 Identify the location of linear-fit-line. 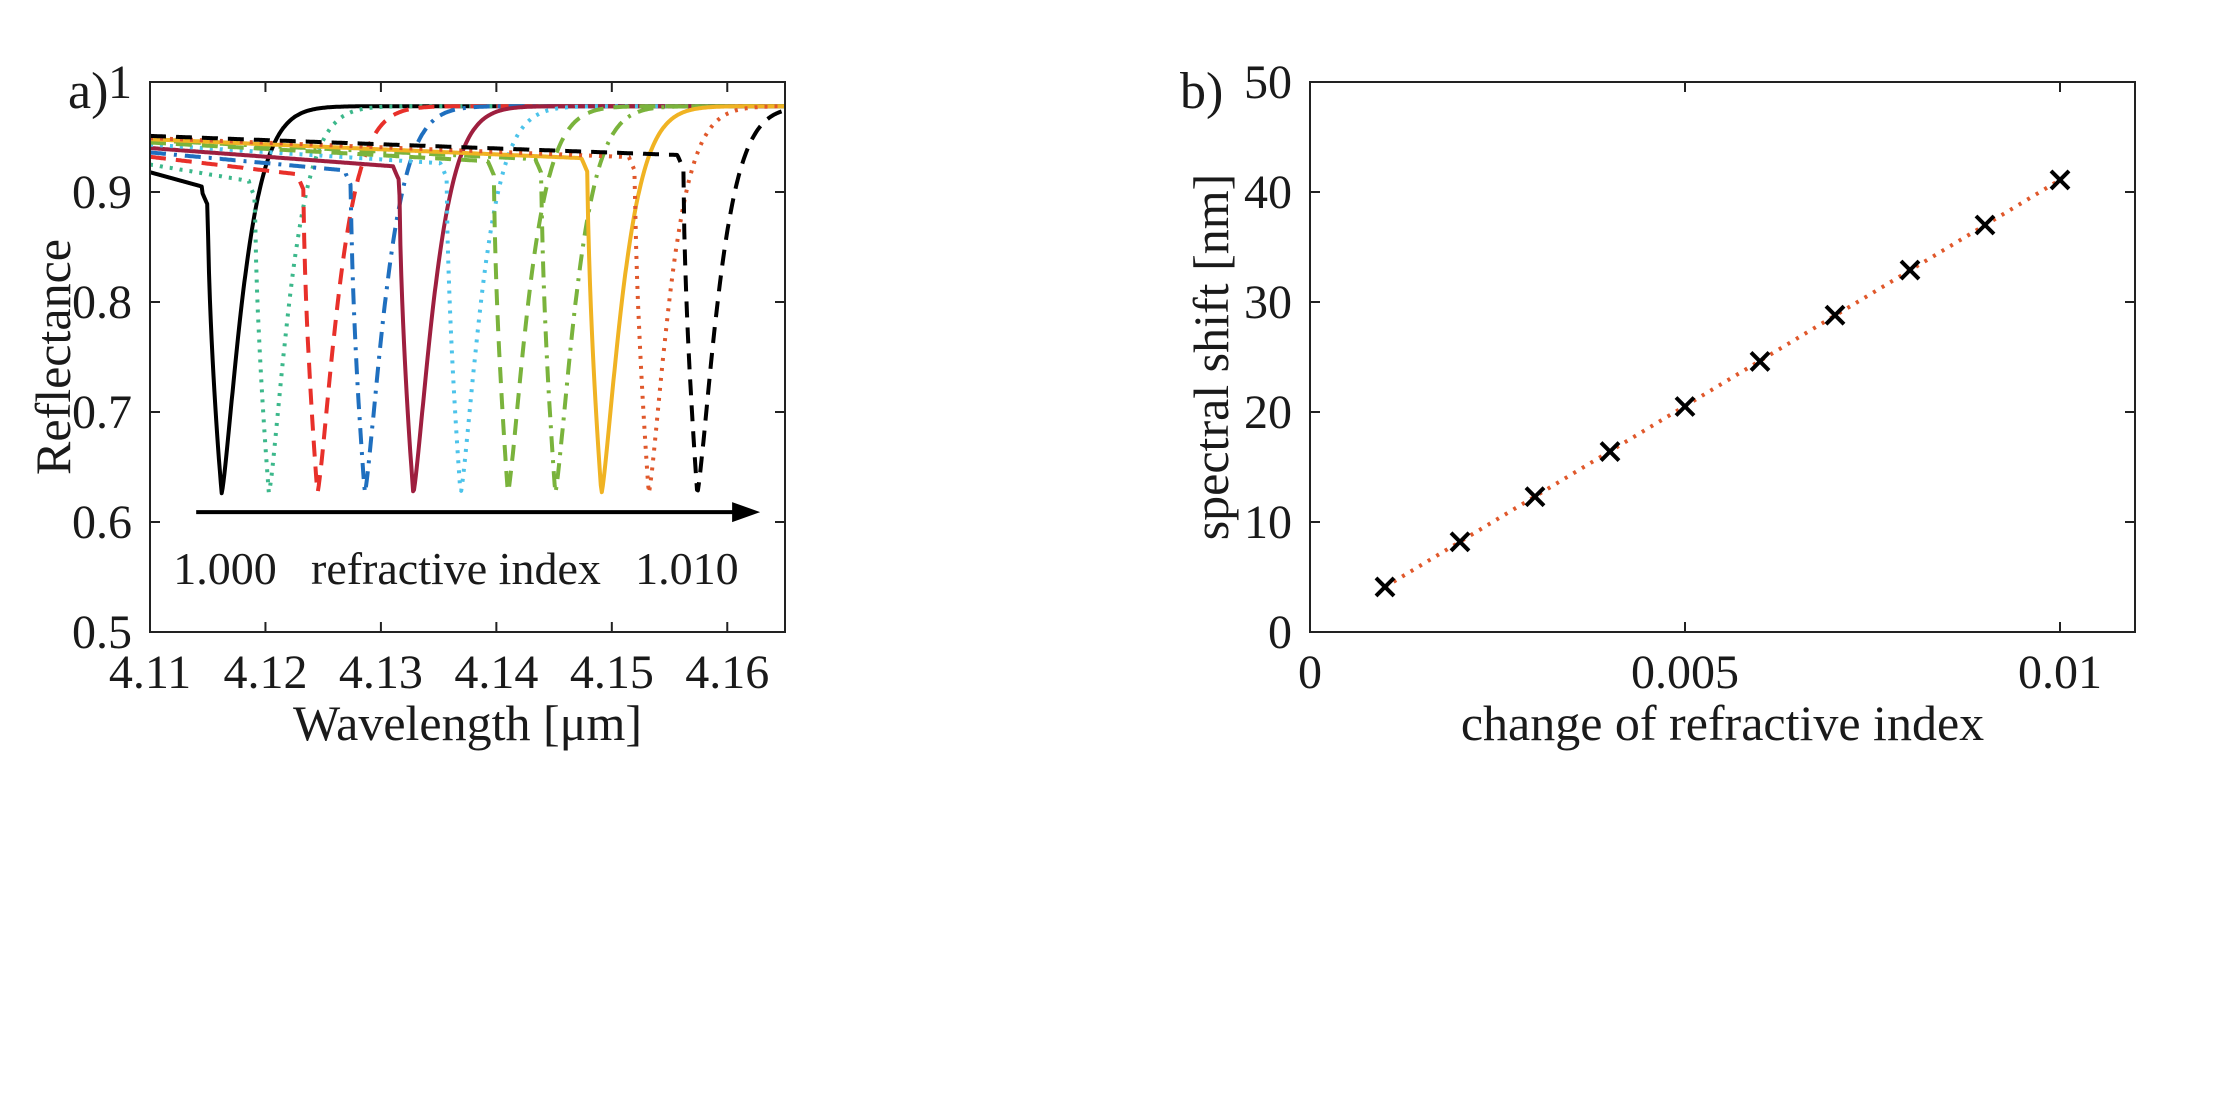
(1722, 383).